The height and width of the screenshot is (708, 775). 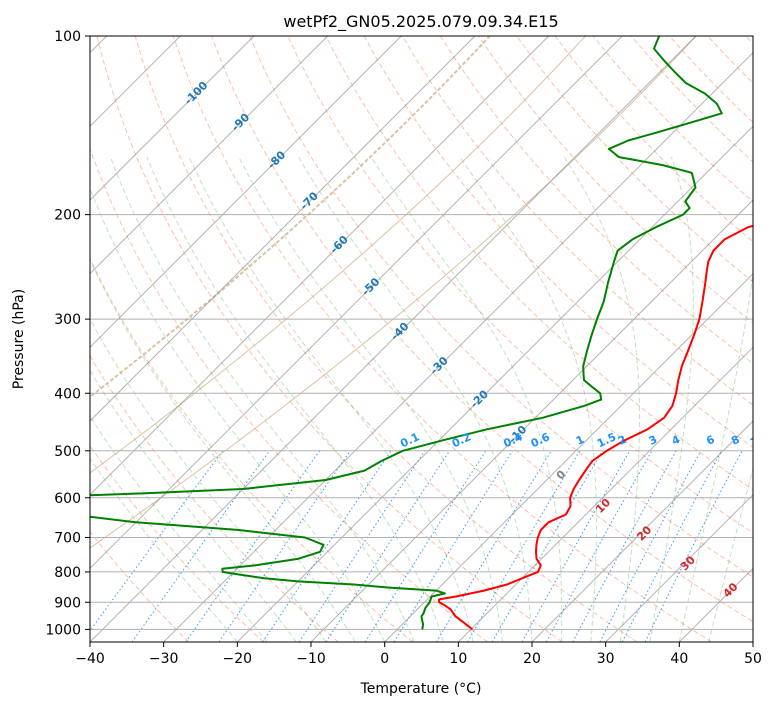 I want to click on mixing-ratio-label: 10, so click(x=758, y=440).